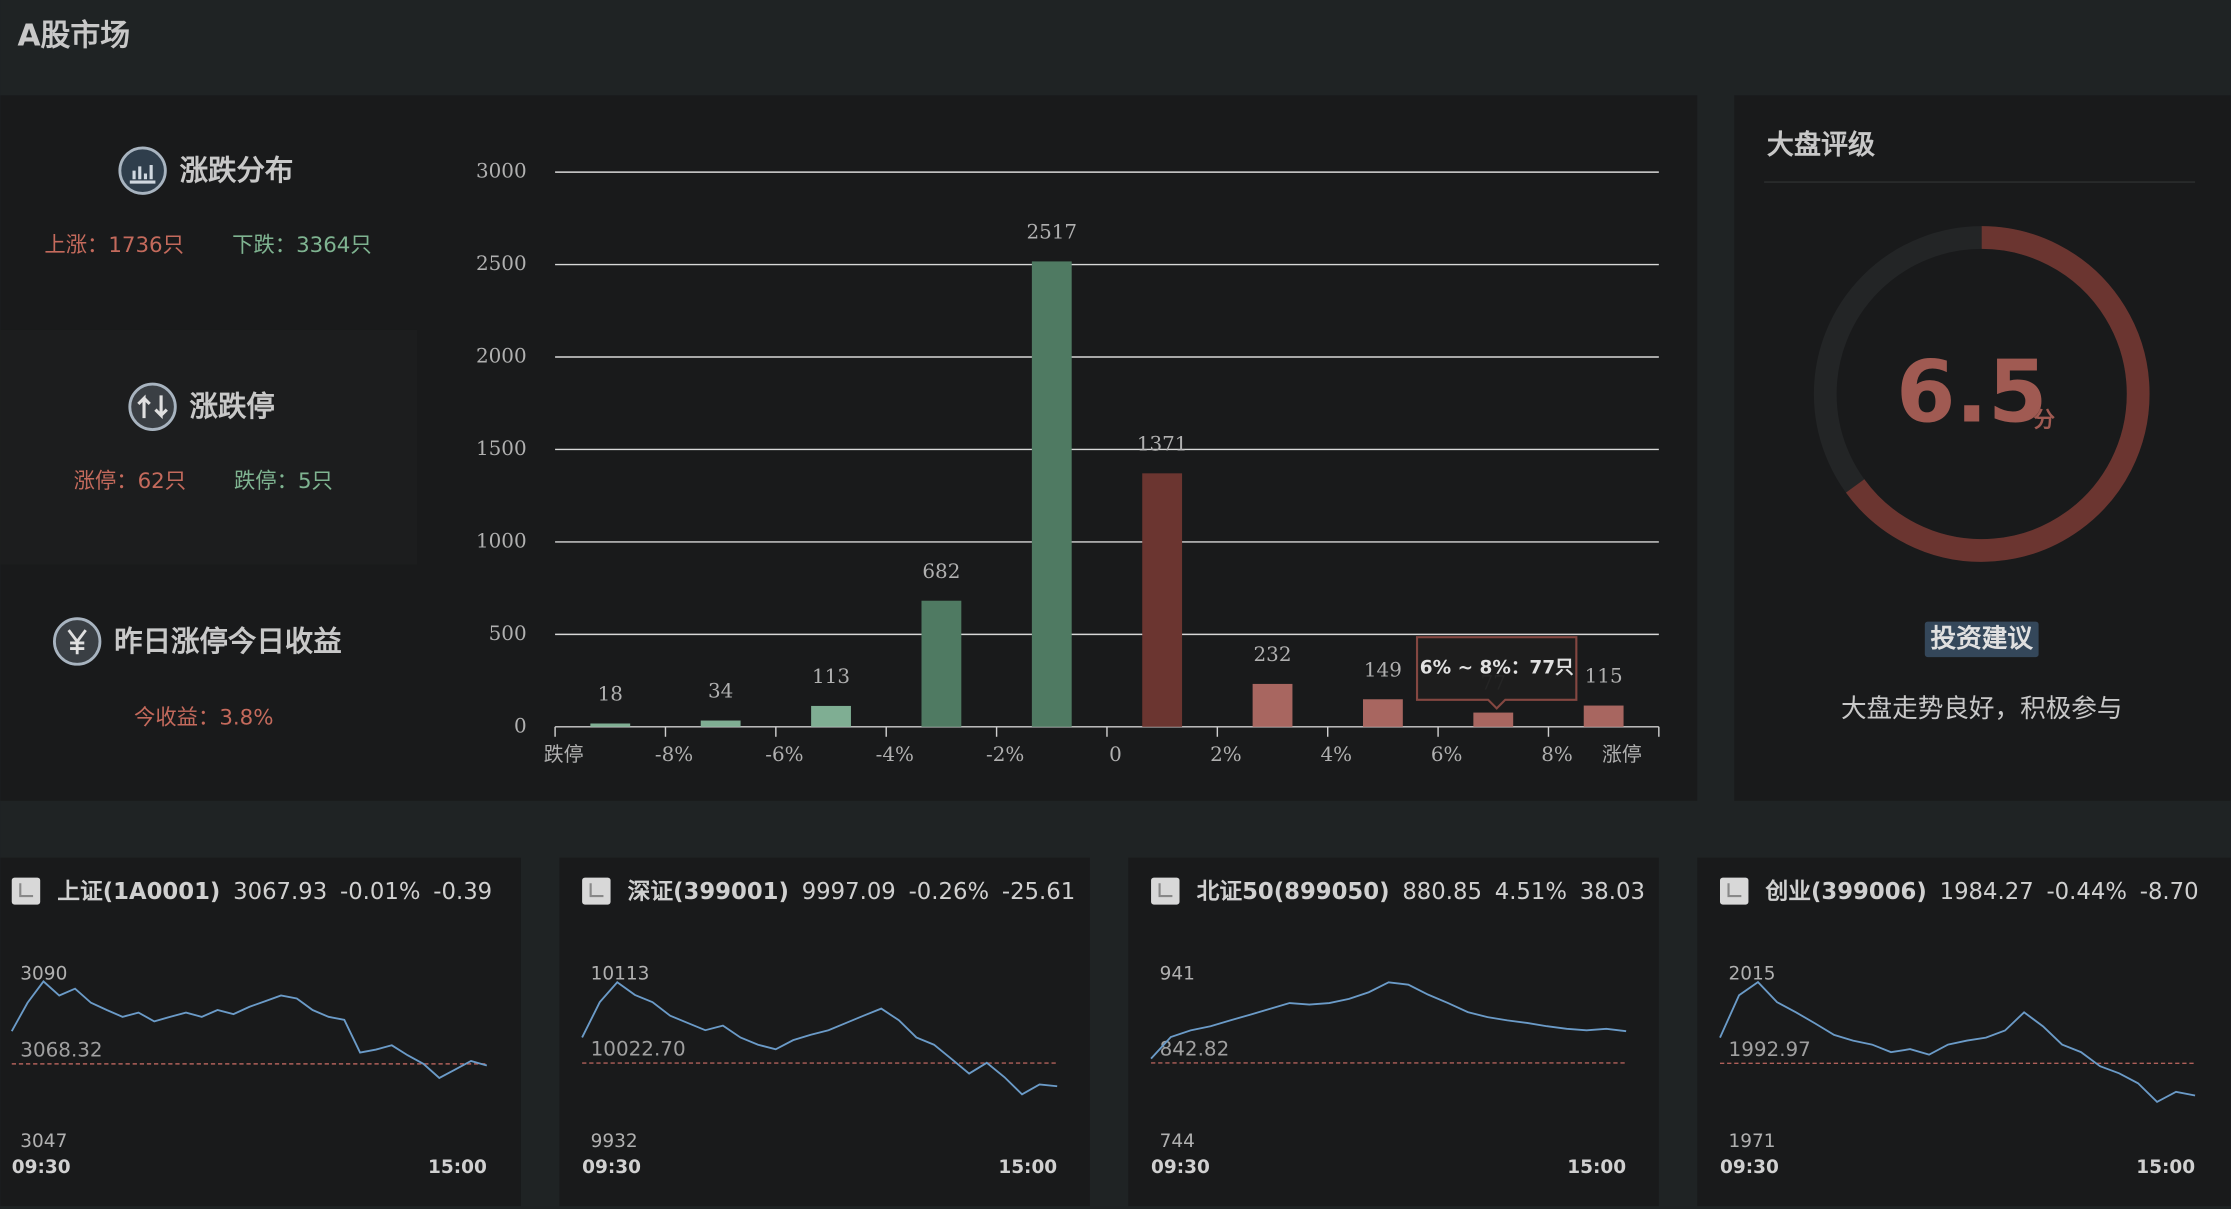  I want to click on card-price: 3067.93, so click(280, 891).